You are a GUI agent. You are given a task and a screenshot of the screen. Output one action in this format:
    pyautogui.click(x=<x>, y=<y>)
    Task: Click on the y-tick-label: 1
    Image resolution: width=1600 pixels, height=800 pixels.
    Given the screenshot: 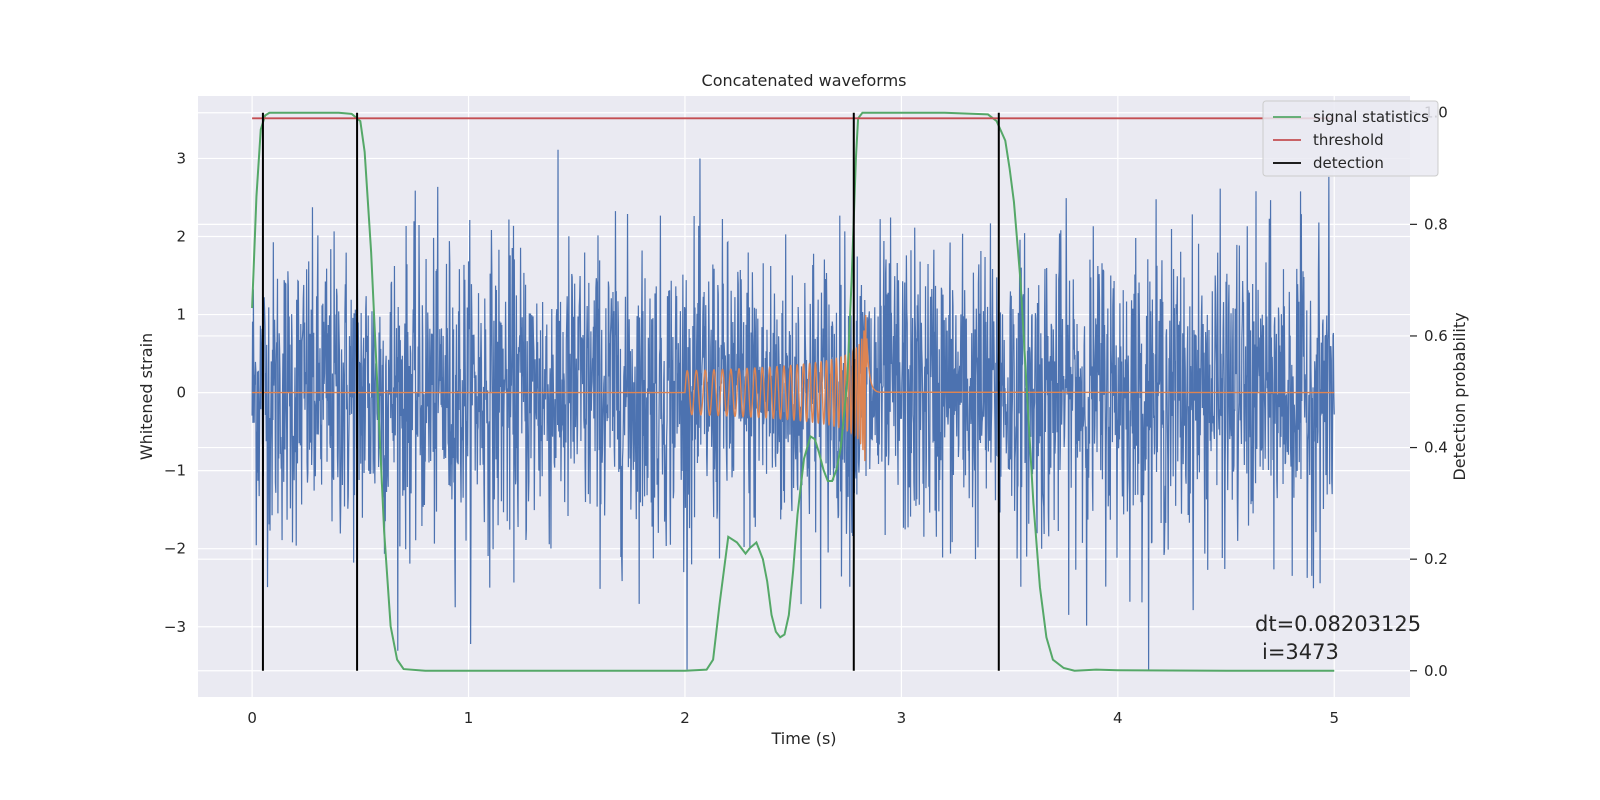 What is the action you would take?
    pyautogui.click(x=181, y=315)
    